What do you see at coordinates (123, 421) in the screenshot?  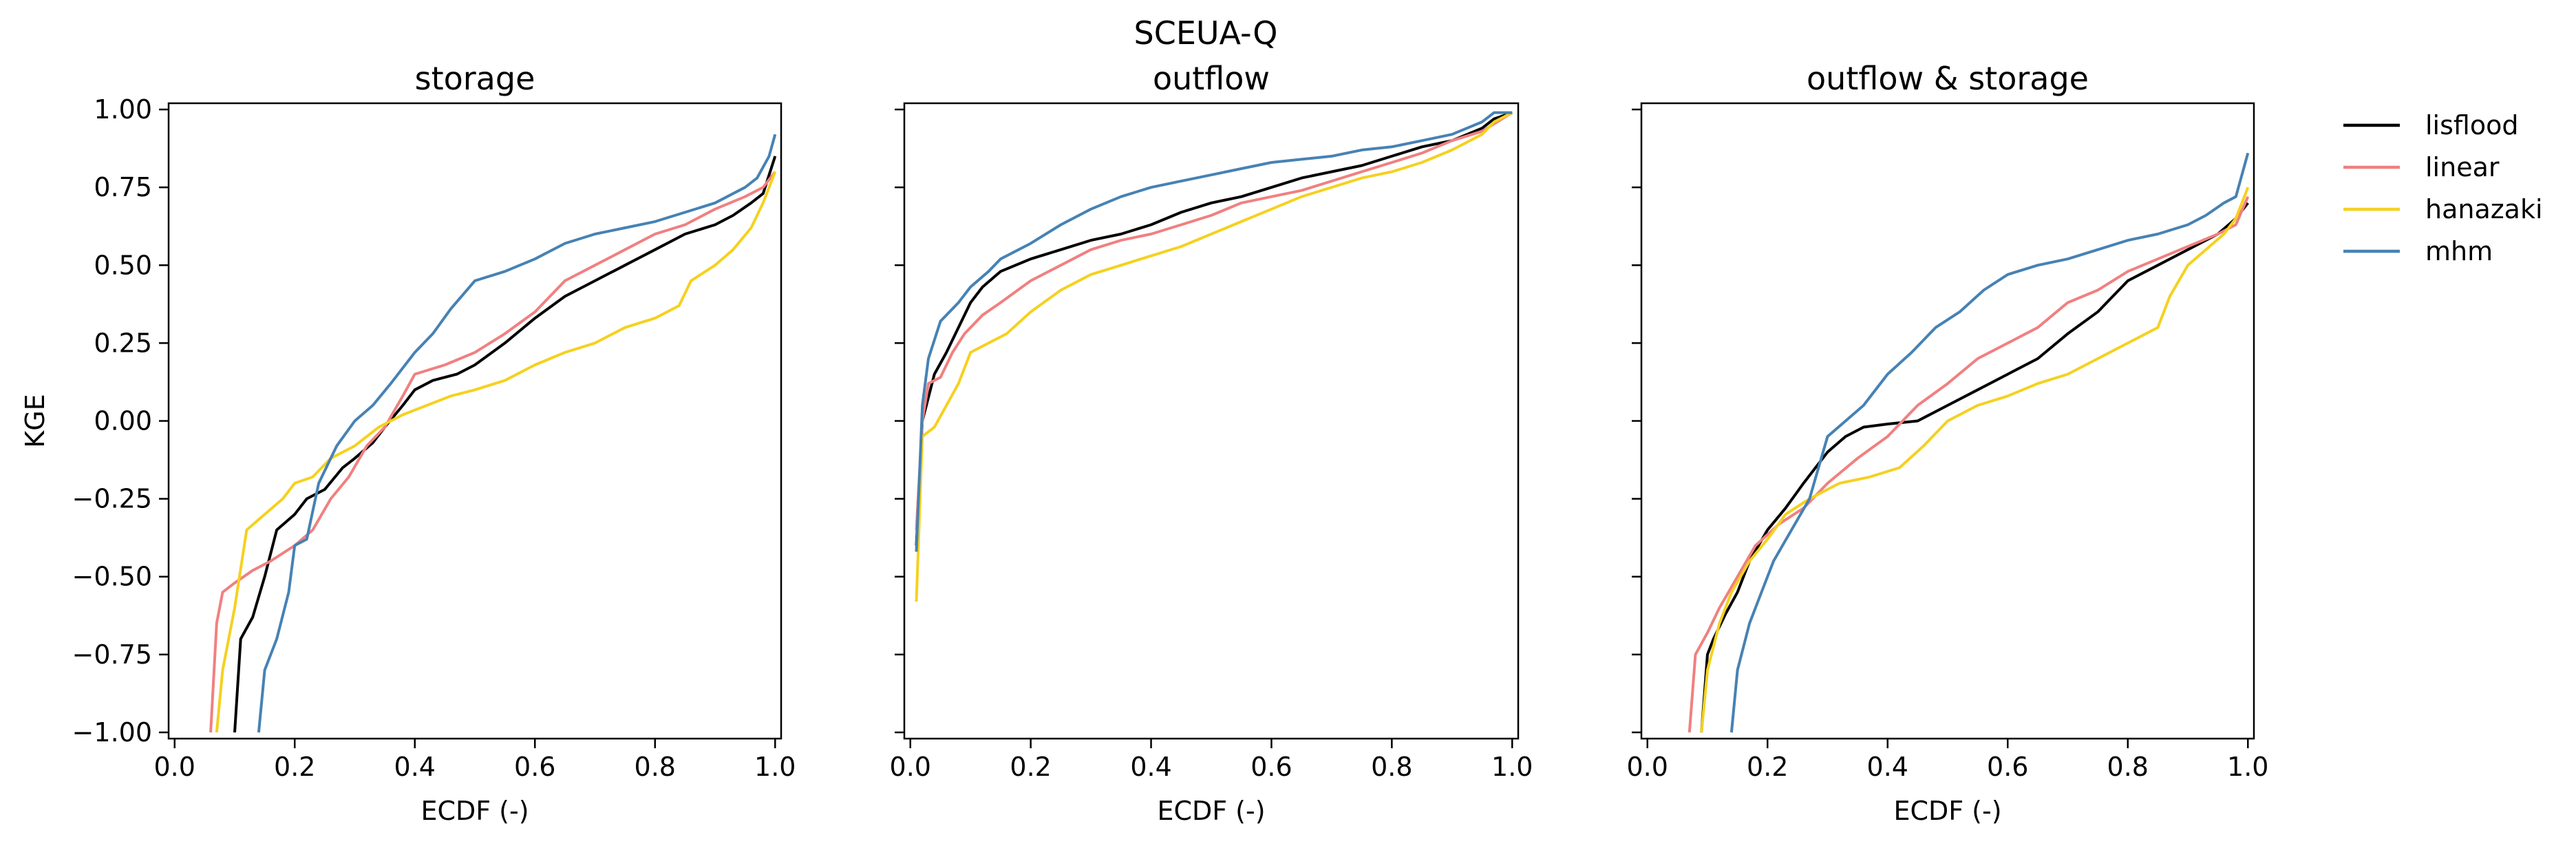 I see `y-tick-label: 0.00` at bounding box center [123, 421].